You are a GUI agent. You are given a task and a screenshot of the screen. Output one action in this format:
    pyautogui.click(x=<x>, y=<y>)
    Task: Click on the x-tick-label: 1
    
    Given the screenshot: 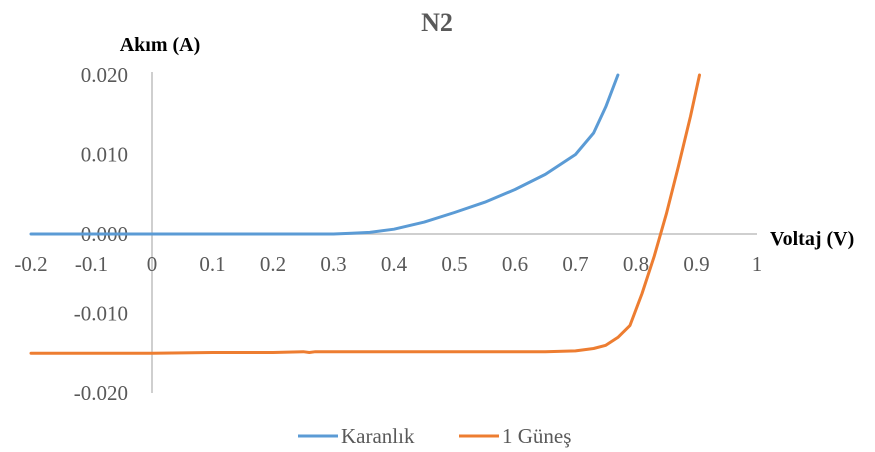 What is the action you would take?
    pyautogui.click(x=757, y=264)
    